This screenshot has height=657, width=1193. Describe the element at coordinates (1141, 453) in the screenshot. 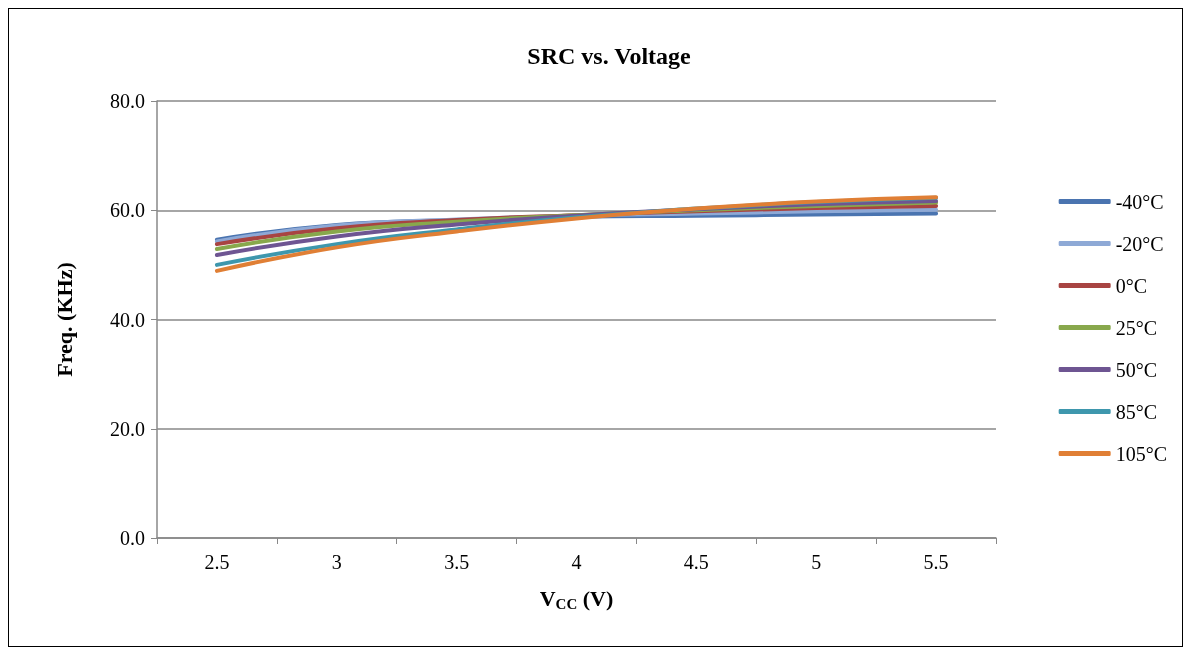

I see `legend-label: 105°C` at that location.